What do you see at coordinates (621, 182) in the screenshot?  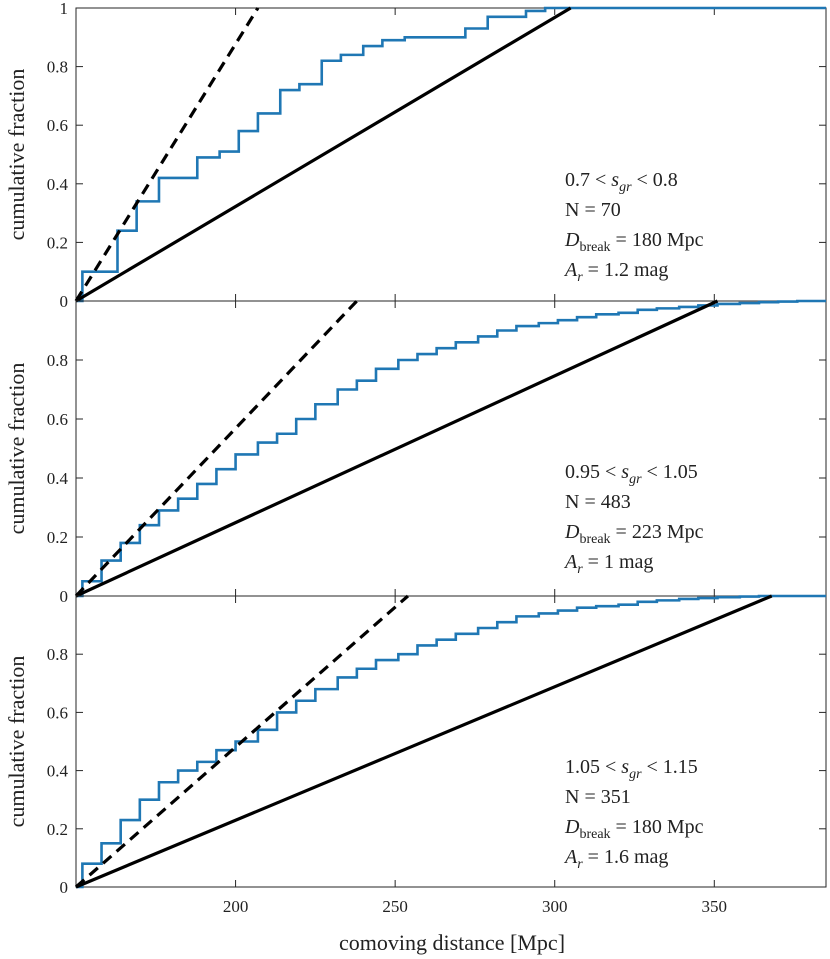 I see `annotation-color-range: 0.7 < sgr < 0.8` at bounding box center [621, 182].